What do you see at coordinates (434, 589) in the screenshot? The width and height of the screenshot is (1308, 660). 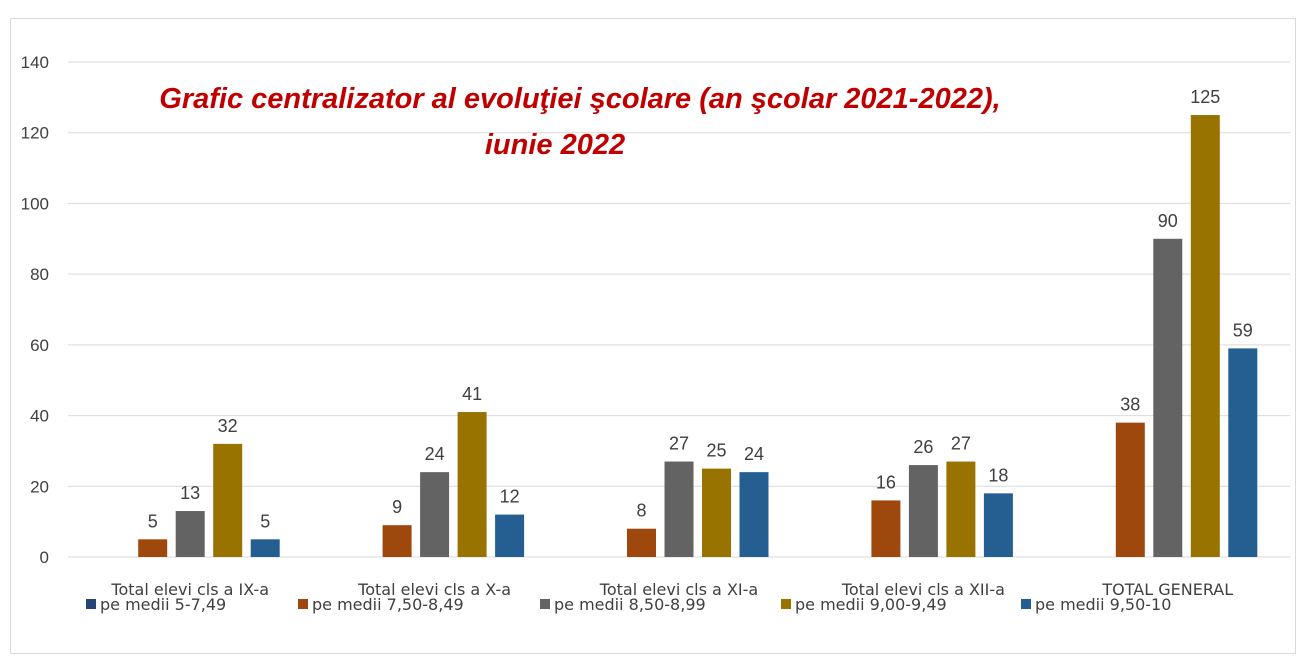 I see `x-tick-label: Total elevi cls a X-a` at bounding box center [434, 589].